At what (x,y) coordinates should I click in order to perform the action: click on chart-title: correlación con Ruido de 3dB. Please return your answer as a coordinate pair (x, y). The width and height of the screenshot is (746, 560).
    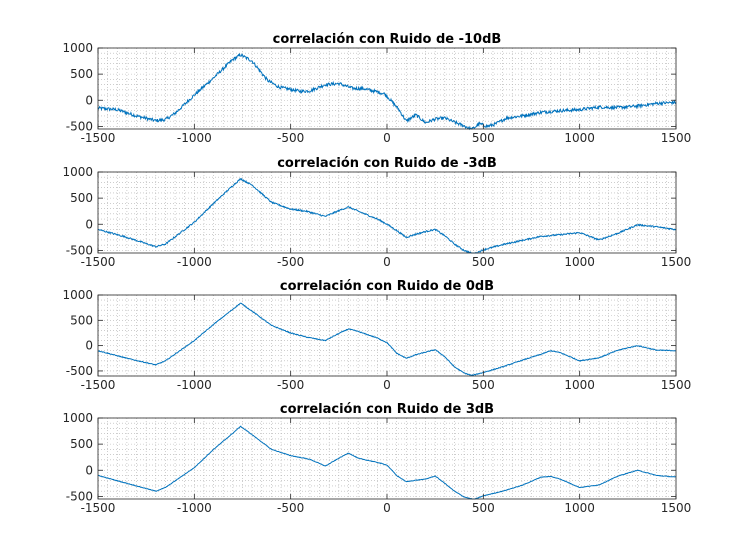
    Looking at the image, I should click on (387, 409).